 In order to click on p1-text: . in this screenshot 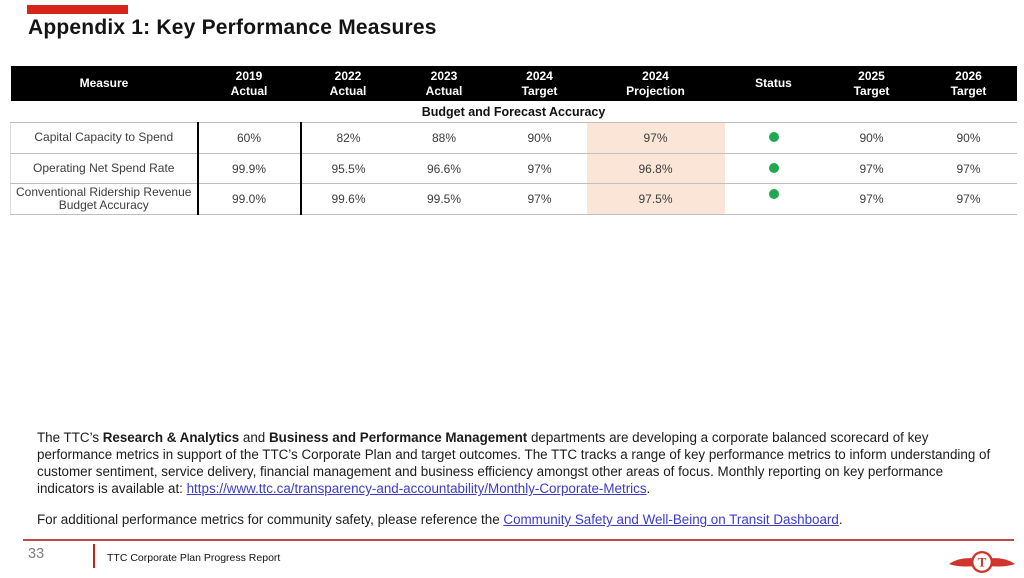, I will do `click(648, 488)`.